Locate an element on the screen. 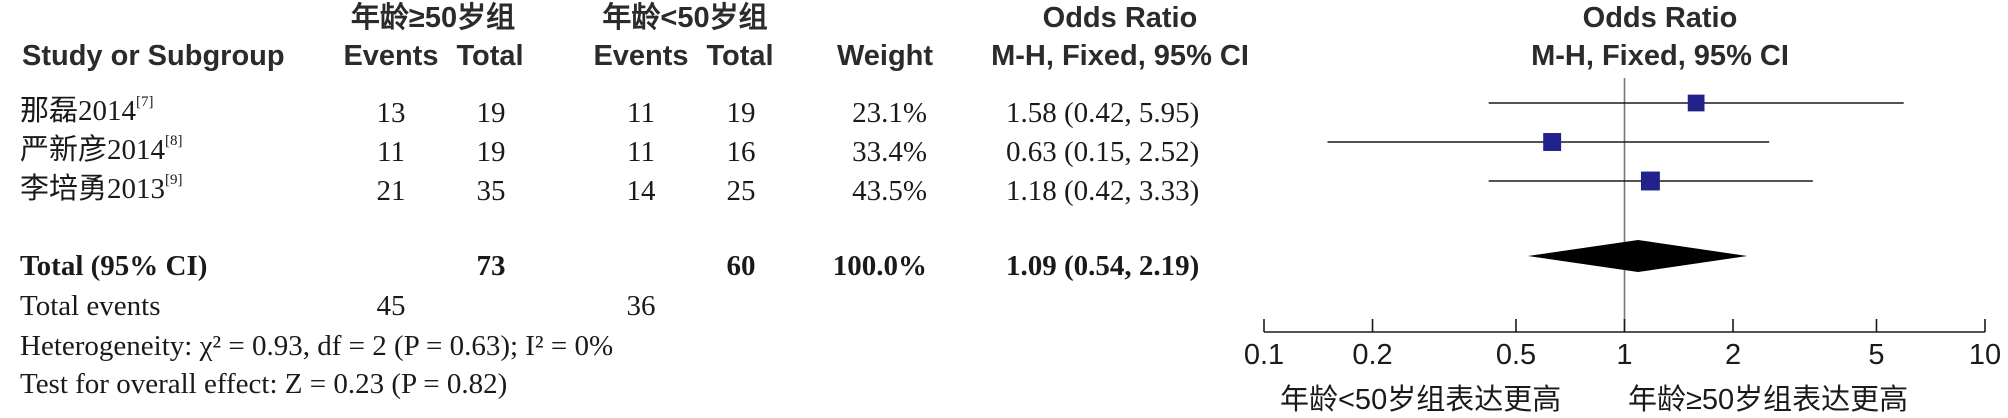  total-ci-text: 1.09 (0.54, 2.19) is located at coordinates (1103, 266).